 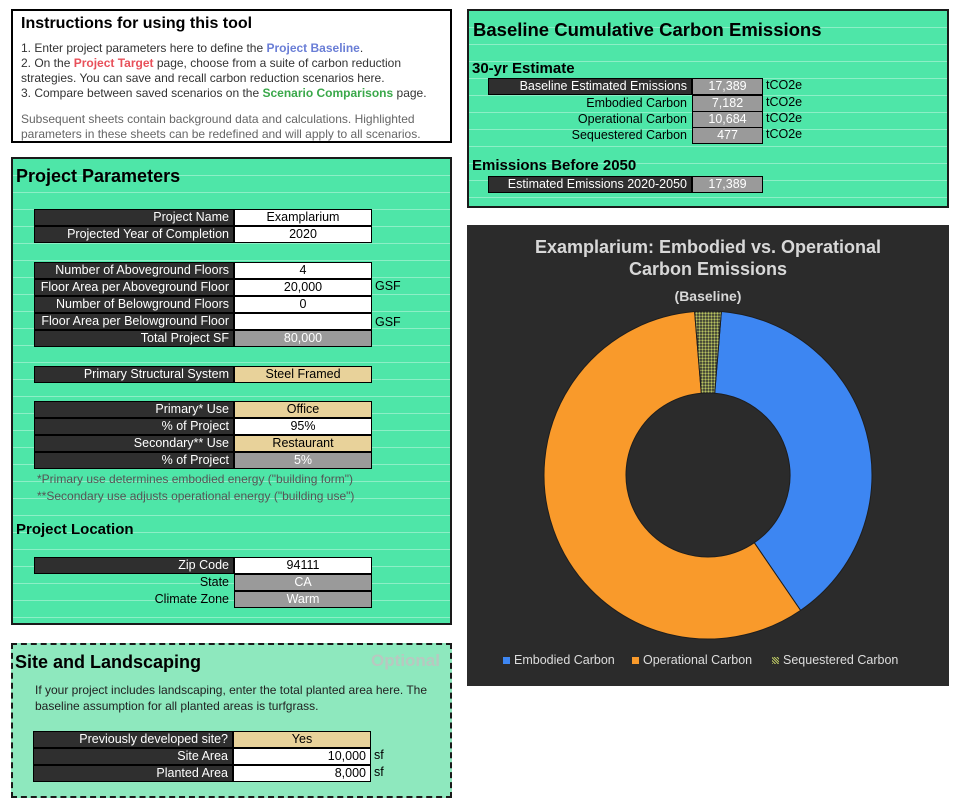 What do you see at coordinates (793, 461) in the screenshot?
I see `donut-slice-embodied-carbon` at bounding box center [793, 461].